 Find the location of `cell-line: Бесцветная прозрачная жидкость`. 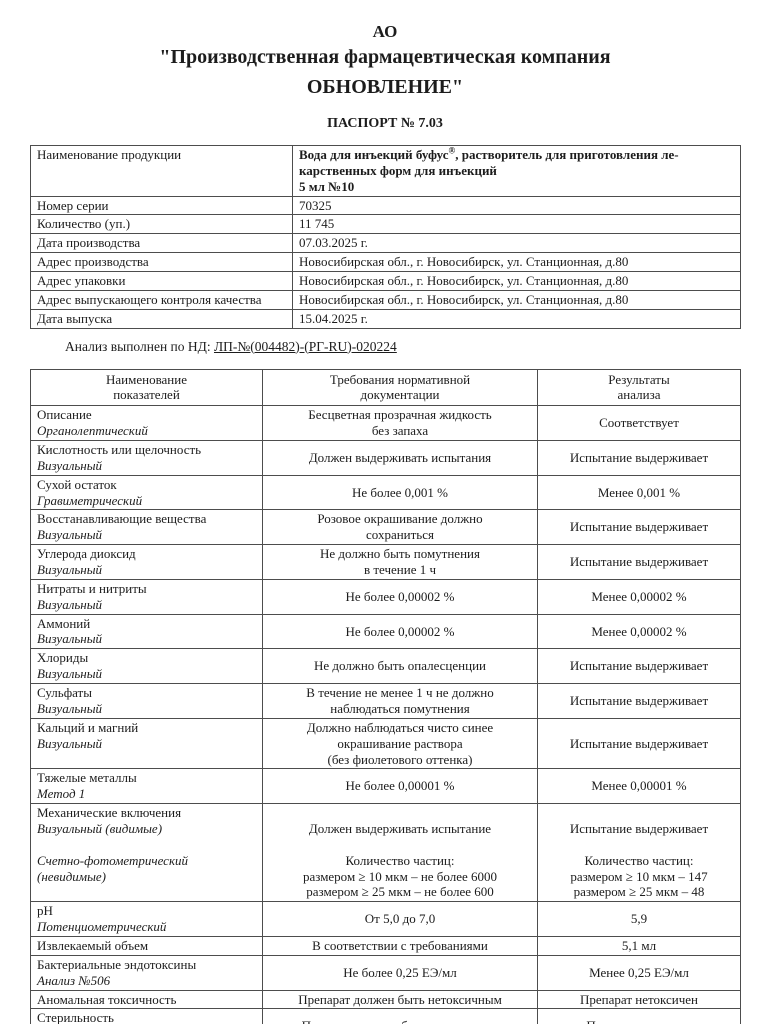

cell-line: Бесцветная прозрачная жидкость is located at coordinates (400, 415).